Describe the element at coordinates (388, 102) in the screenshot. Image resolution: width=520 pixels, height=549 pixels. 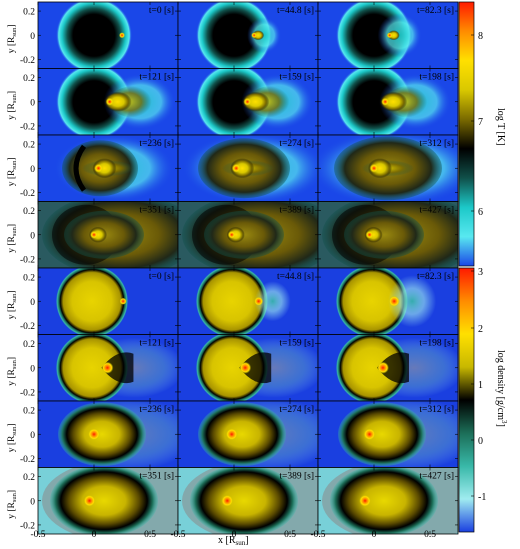
I see `temperature_block-panel: t=198 [s]` at that location.